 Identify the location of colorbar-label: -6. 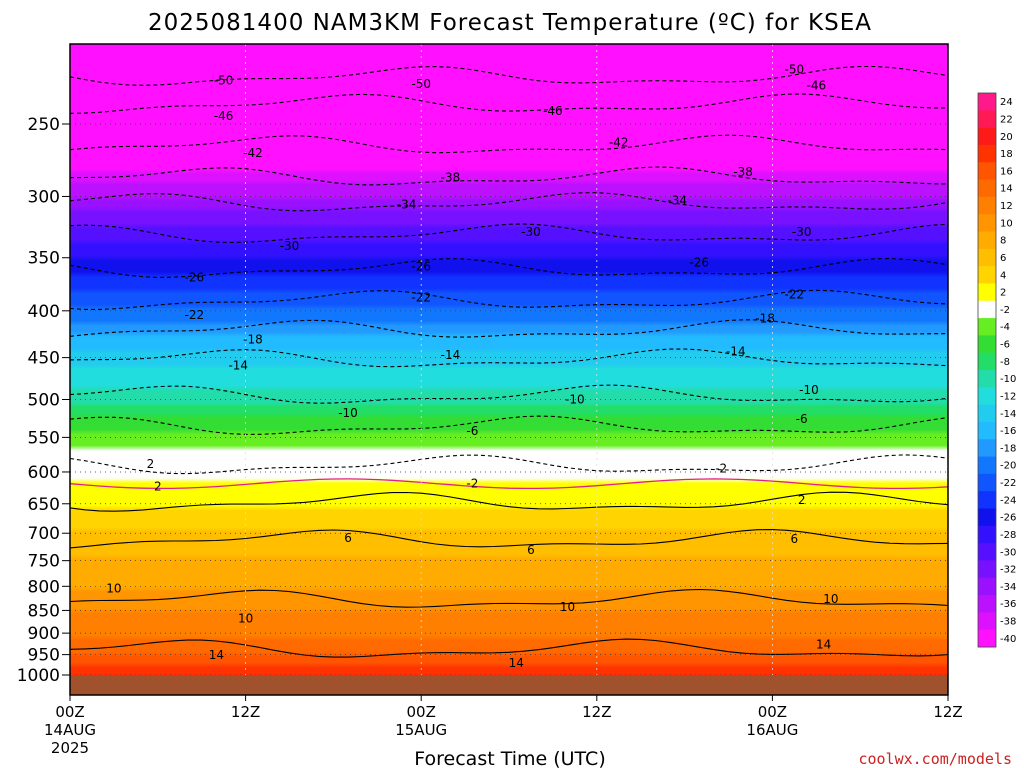
(1005, 345).